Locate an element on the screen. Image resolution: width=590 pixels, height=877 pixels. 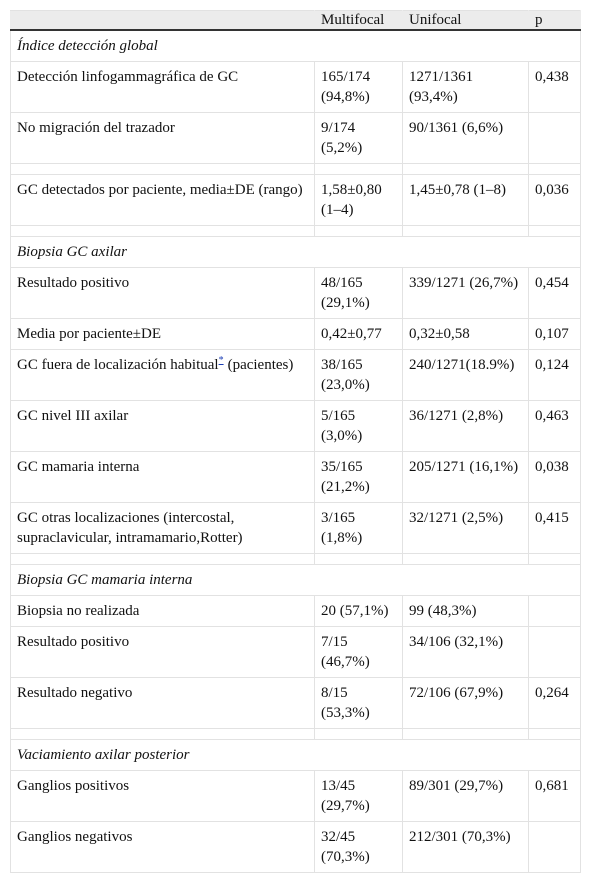
section-title: Biopsia GC mamaria interna is located at coordinates (295, 580).